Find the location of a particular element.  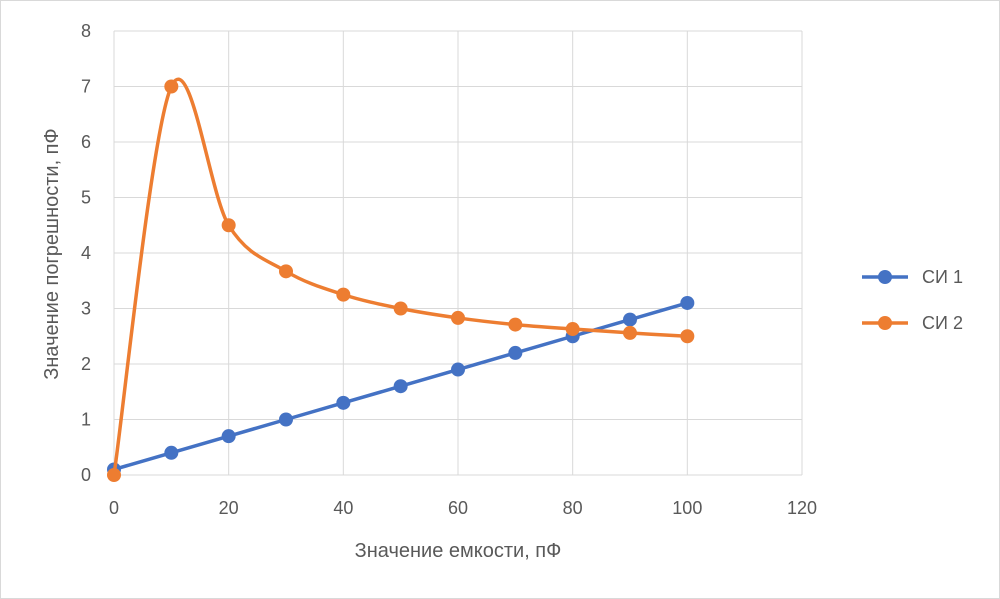

x-tick-label: 20 is located at coordinates (229, 508).